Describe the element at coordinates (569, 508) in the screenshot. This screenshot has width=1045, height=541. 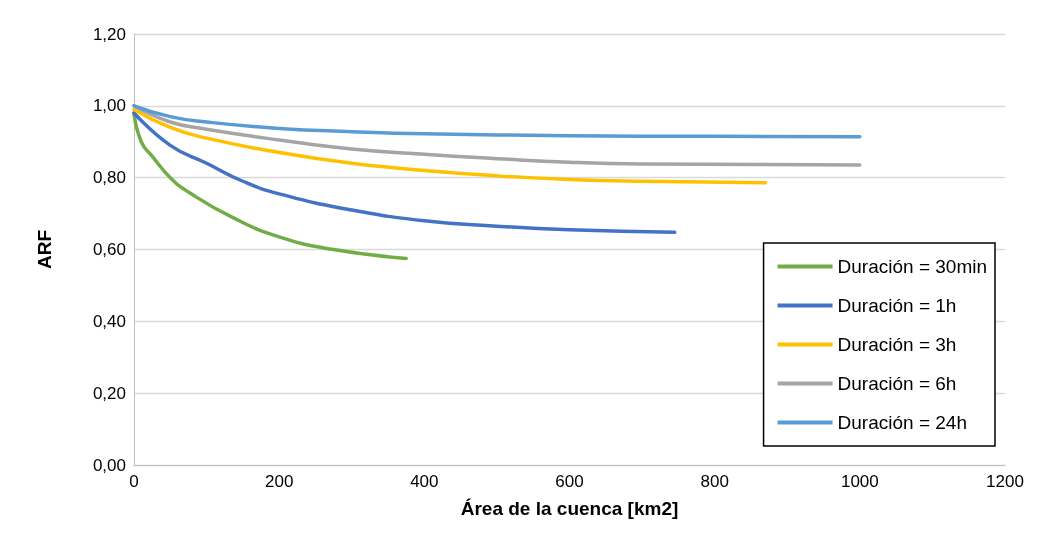
I see `x-axis-title: Área de la cuenca [km2]` at that location.